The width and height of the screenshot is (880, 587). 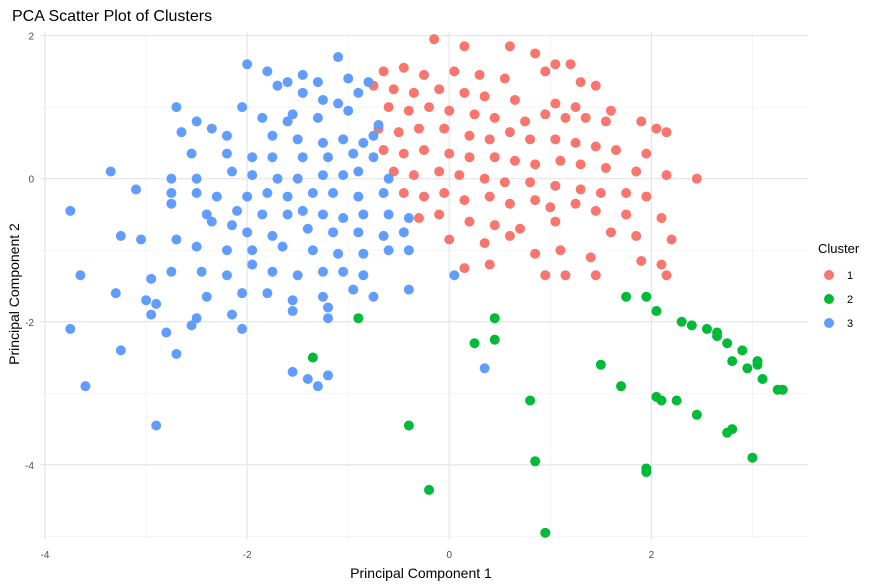 I want to click on x-axis-tick-labels: -4 -2 0 2, so click(x=348, y=555).